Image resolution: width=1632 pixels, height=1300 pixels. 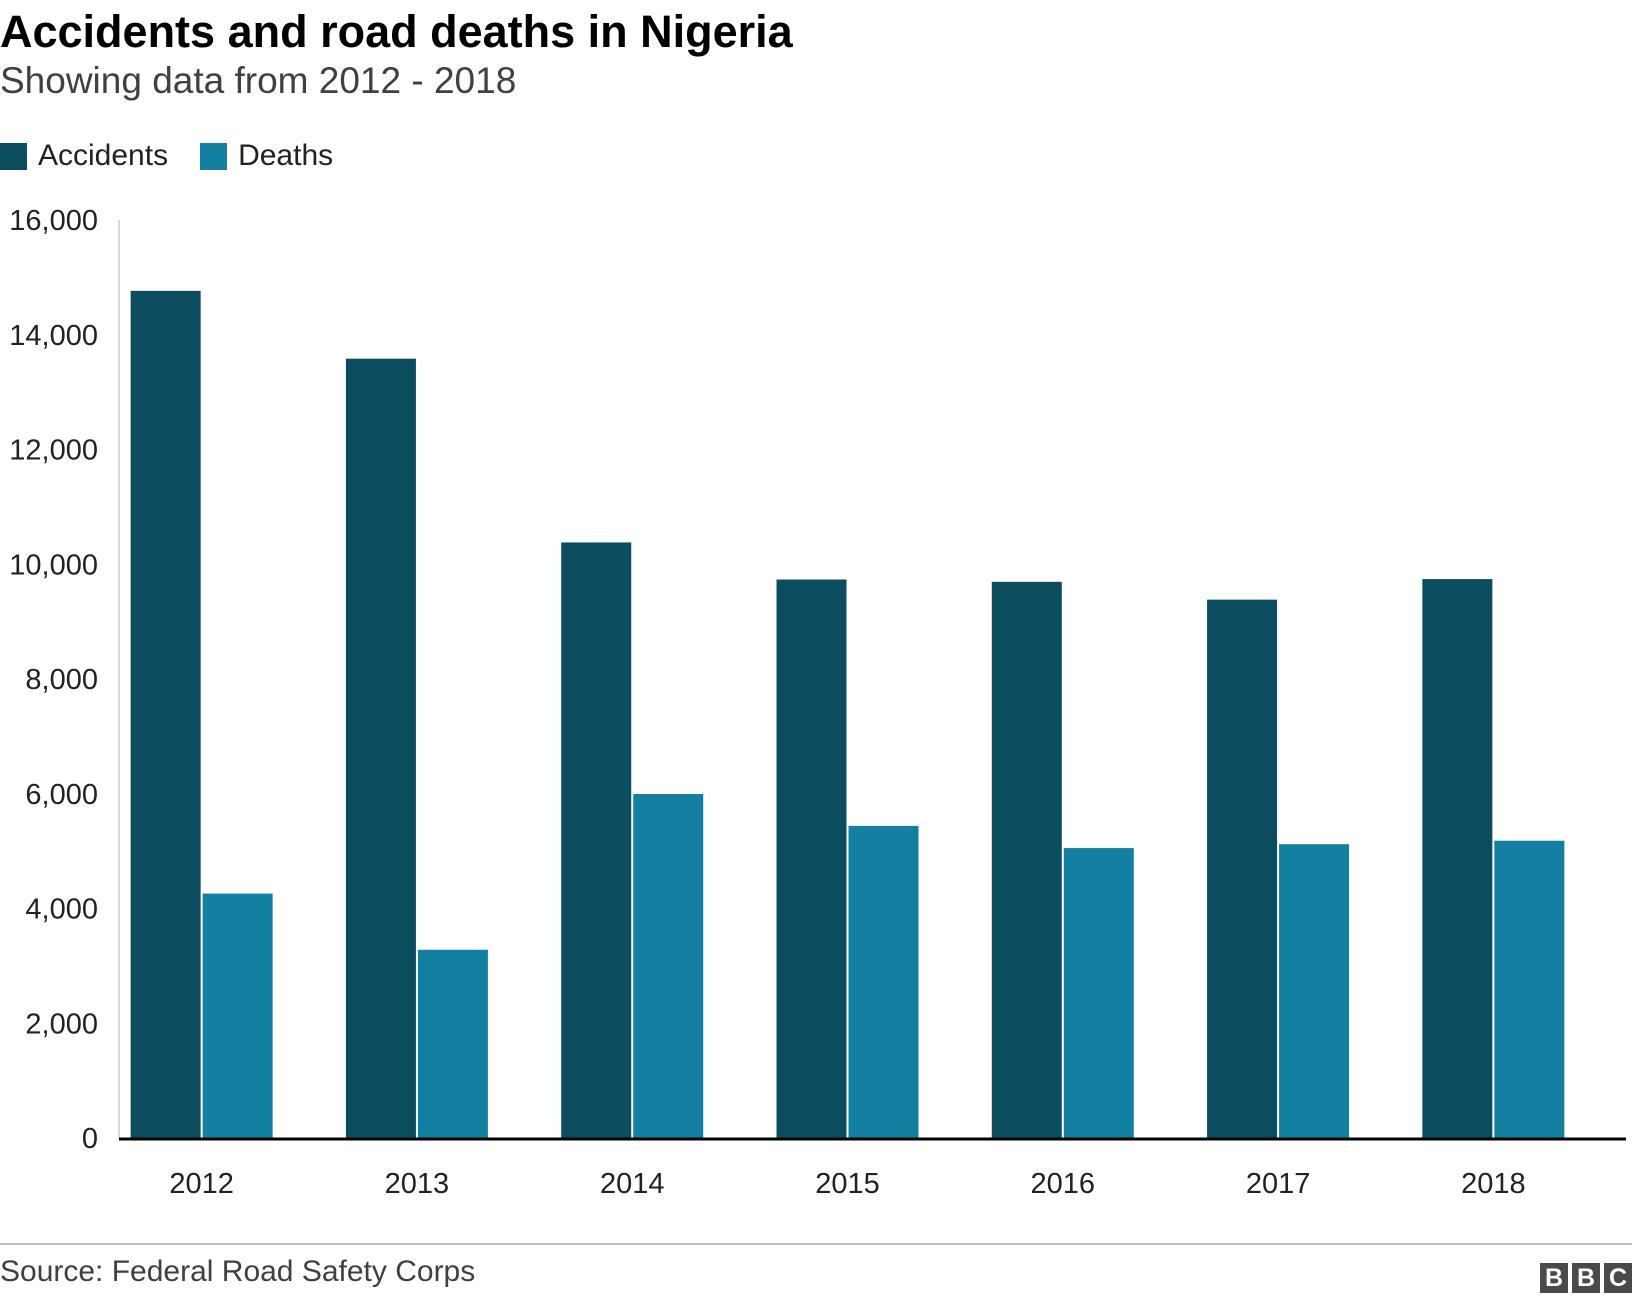 I want to click on logo-letter-b2: B, so click(x=1586, y=1278).